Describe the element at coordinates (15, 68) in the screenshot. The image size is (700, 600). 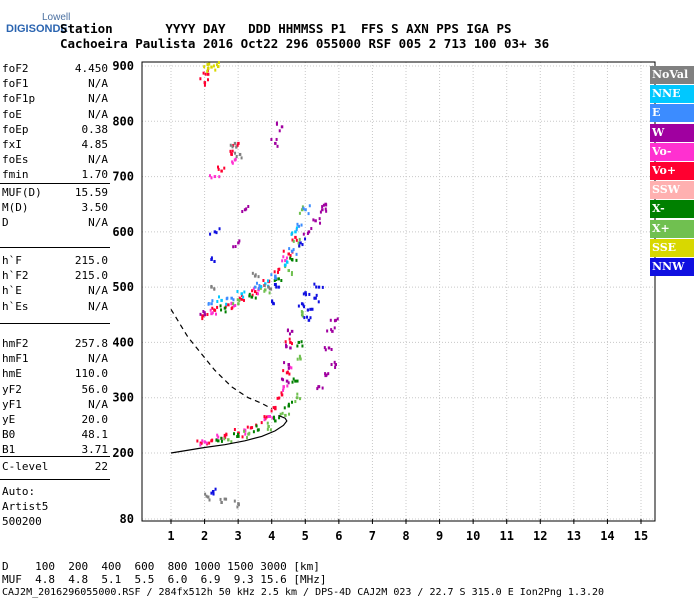
I see `param-key: foF2` at that location.